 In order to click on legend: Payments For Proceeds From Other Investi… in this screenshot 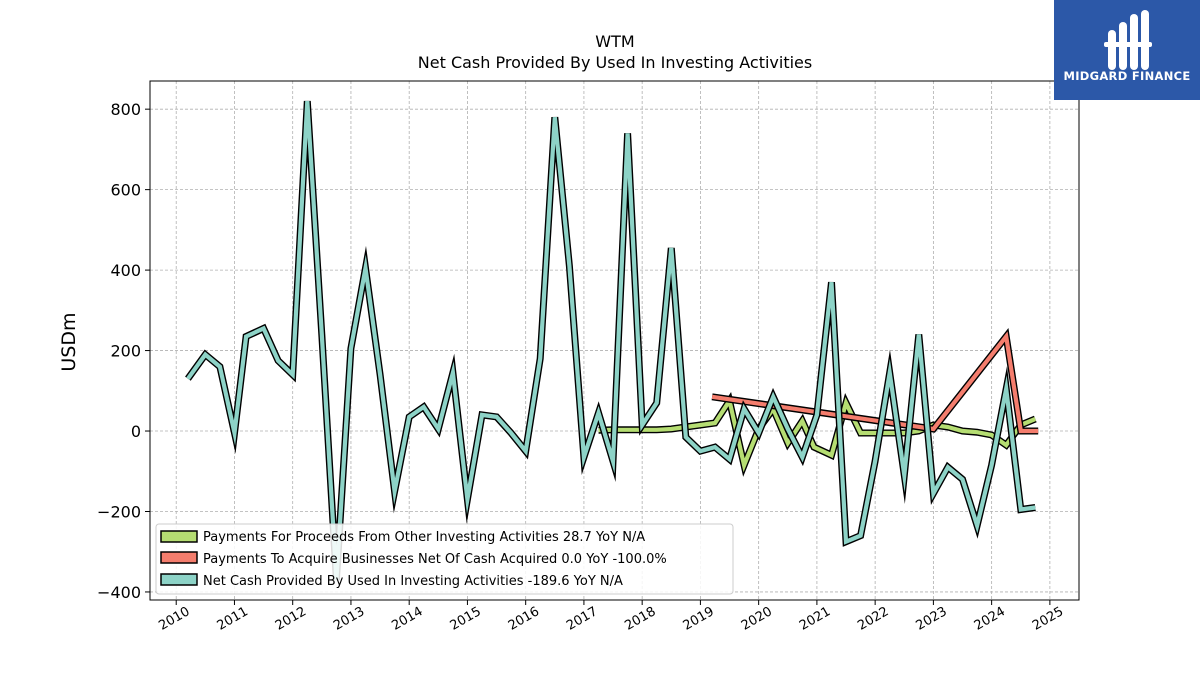, I will do `click(444, 559)`.